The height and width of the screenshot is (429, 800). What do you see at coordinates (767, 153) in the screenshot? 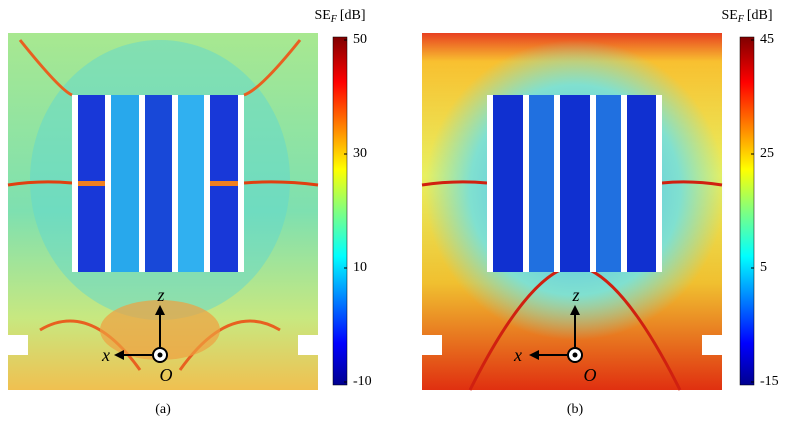
I see `colorbar-tick-label: 25` at bounding box center [767, 153].